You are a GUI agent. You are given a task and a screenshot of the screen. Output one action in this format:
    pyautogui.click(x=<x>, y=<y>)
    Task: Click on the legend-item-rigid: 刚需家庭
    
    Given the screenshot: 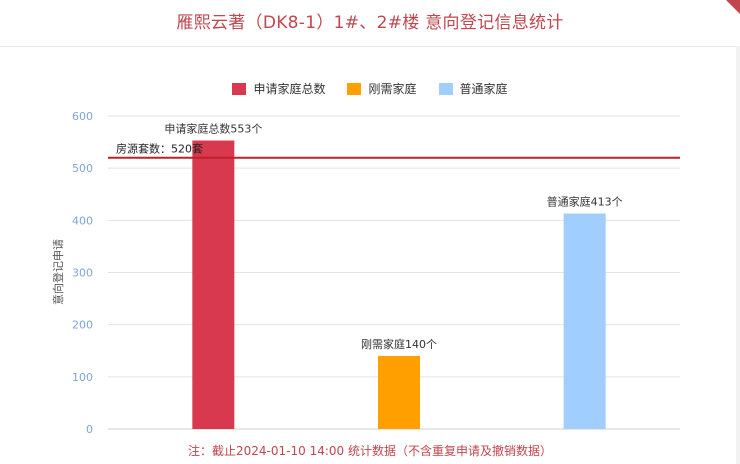 What is the action you would take?
    pyautogui.click(x=382, y=88)
    